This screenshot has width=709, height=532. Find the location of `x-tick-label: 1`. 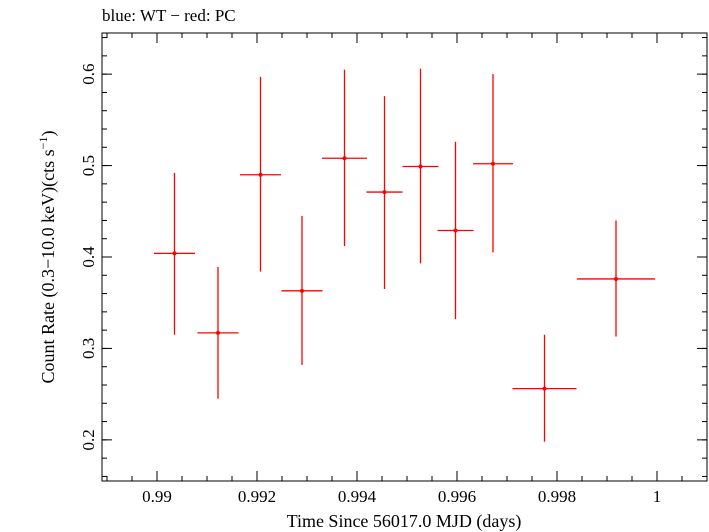

x-tick-label: 1 is located at coordinates (657, 496).